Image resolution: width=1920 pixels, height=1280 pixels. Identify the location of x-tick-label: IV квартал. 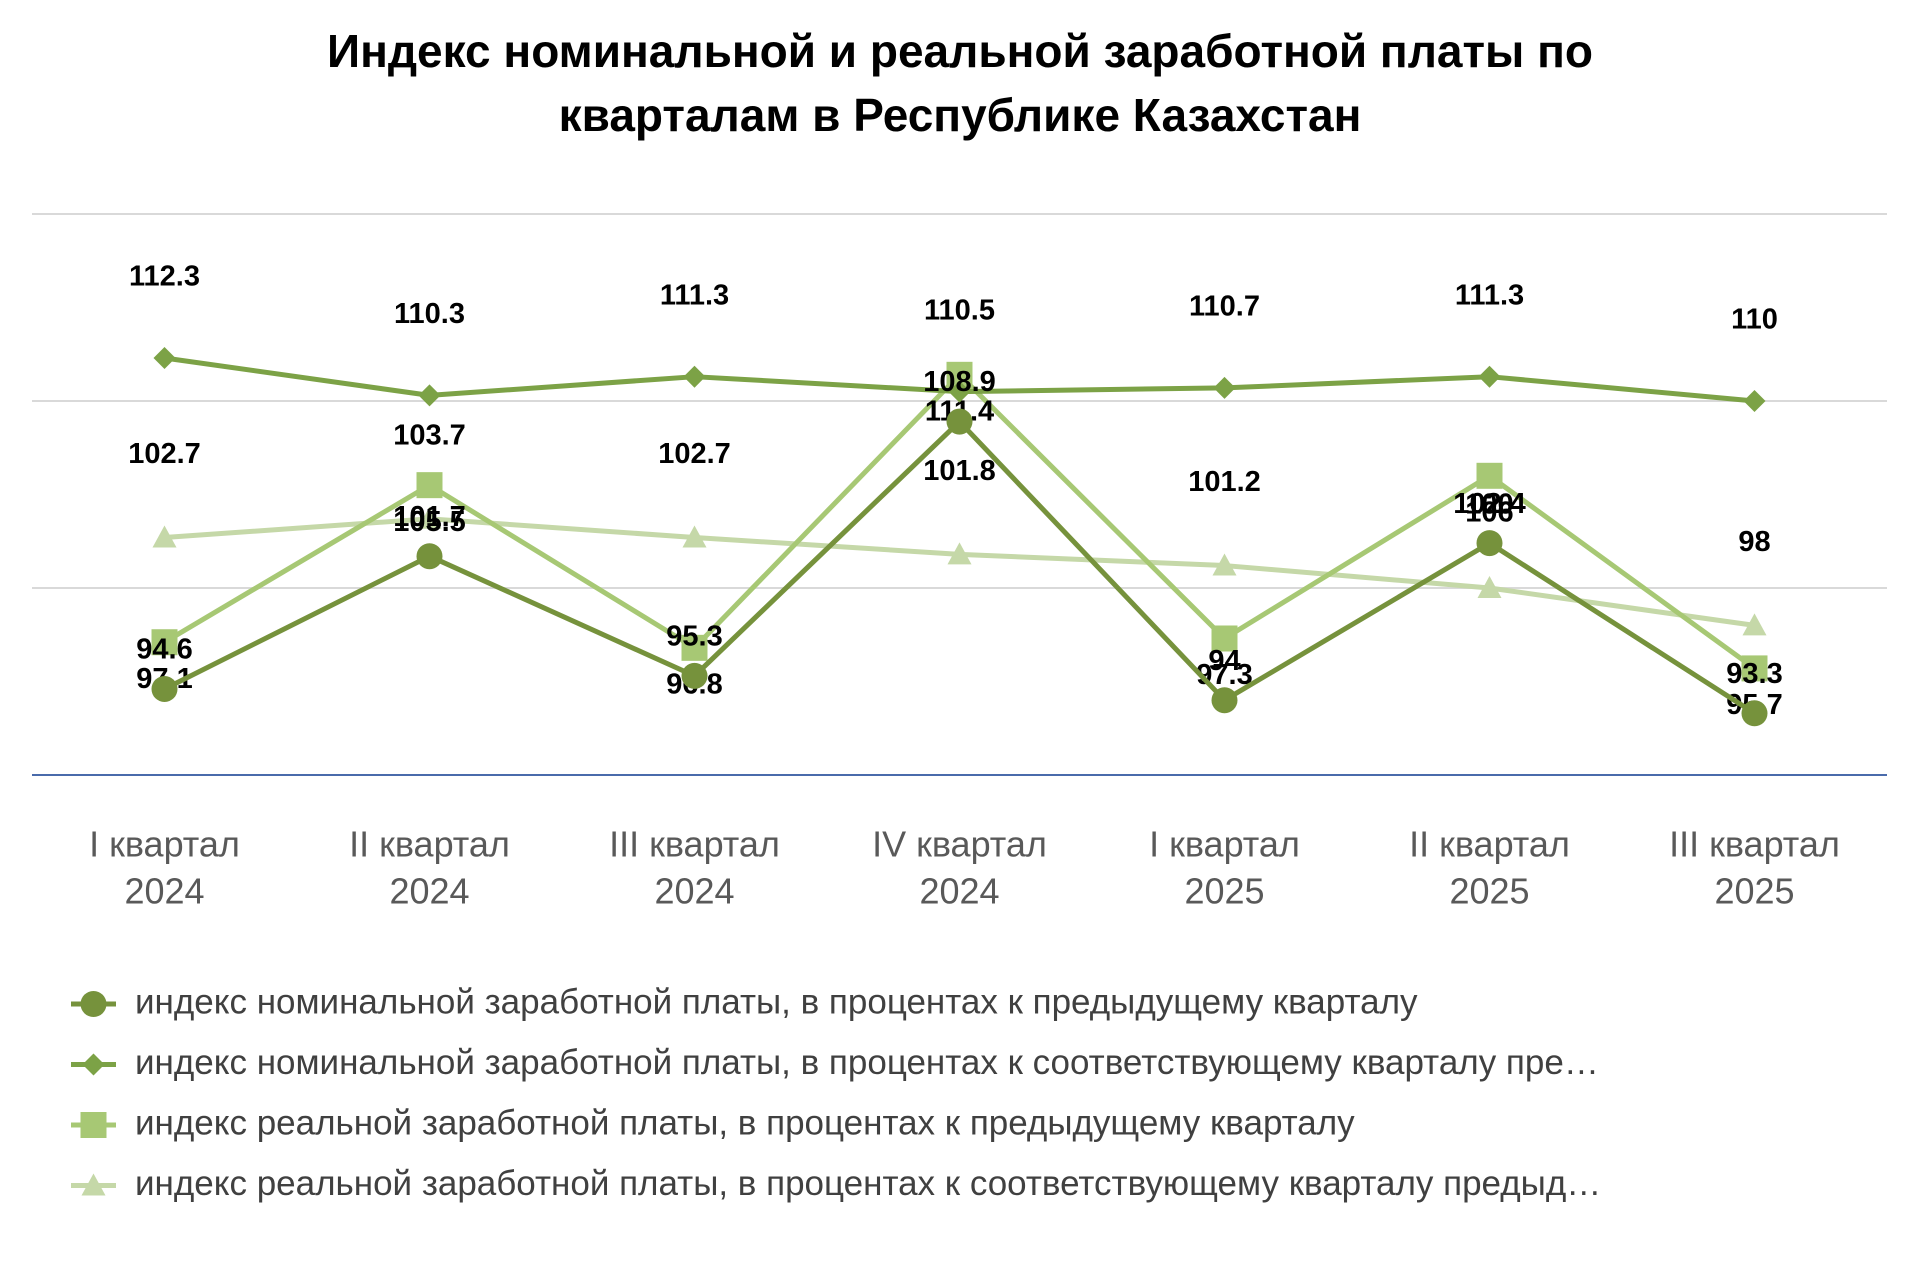
(959, 844).